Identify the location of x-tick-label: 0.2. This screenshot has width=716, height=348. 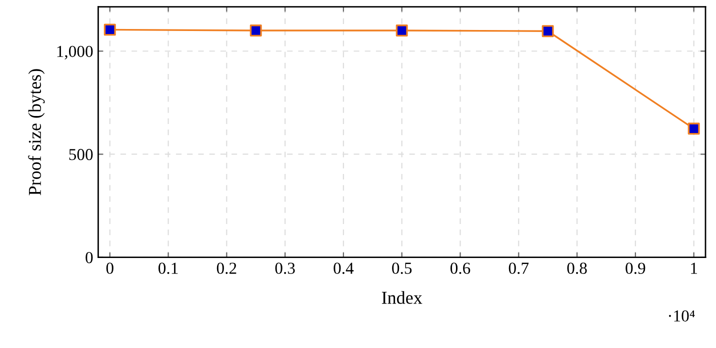
(226, 268).